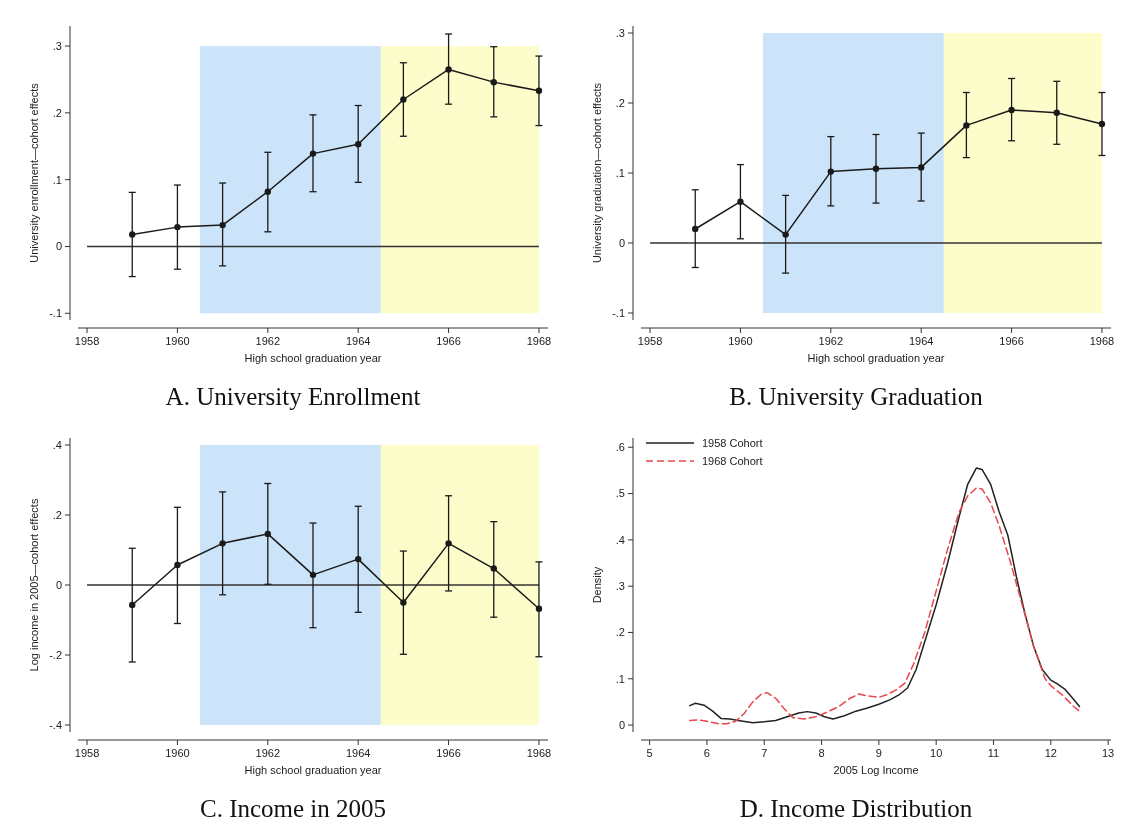  I want to click on x-tick-label: 10, so click(936, 753).